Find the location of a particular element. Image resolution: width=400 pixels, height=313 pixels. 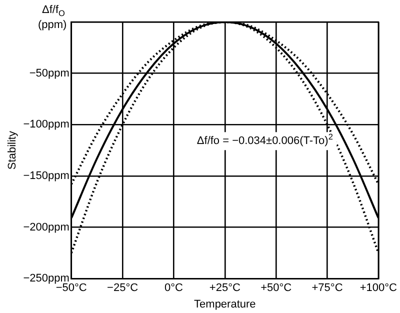

x-tick-label: +75°C is located at coordinates (327, 288).